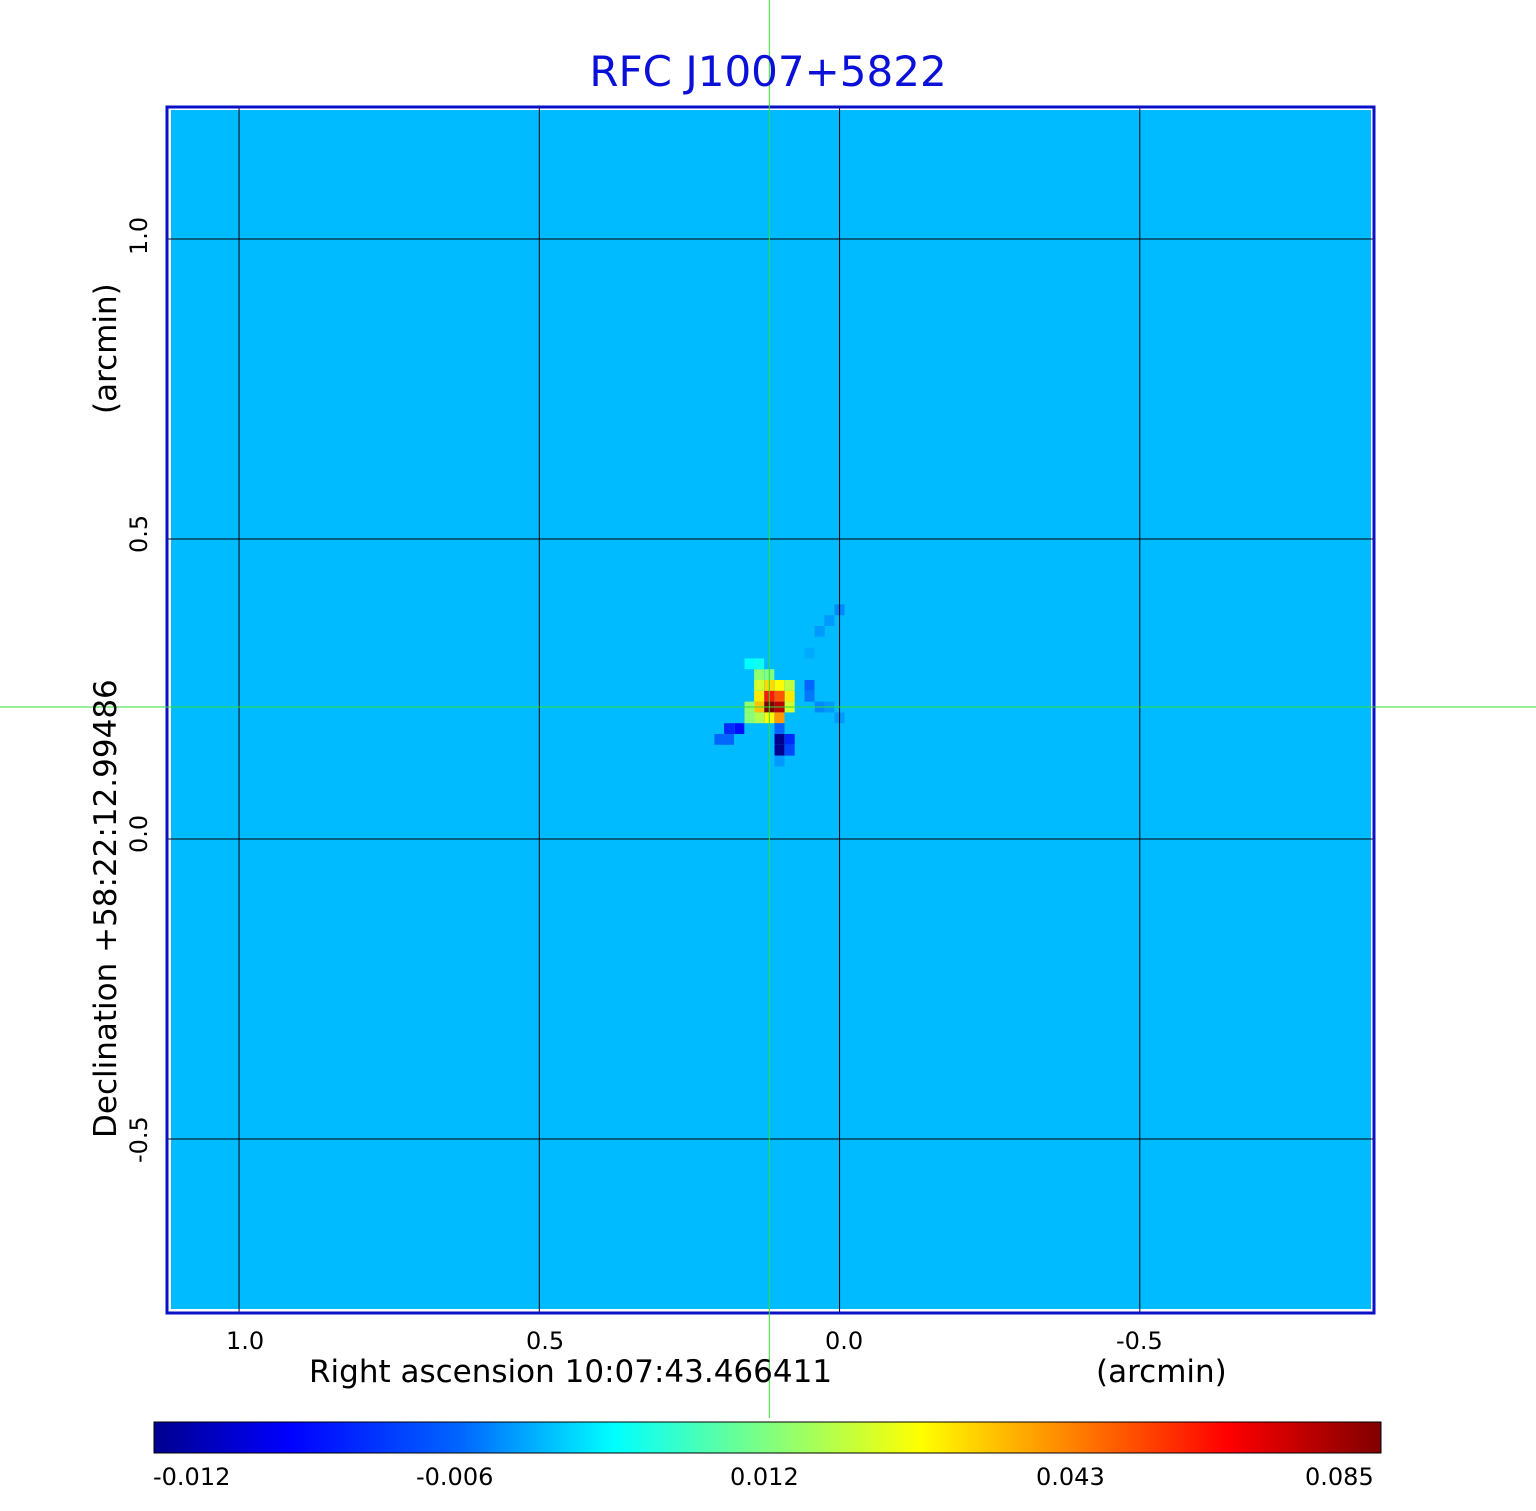  What do you see at coordinates (139, 1139) in the screenshot?
I see `y-tick-label: -0.5` at bounding box center [139, 1139].